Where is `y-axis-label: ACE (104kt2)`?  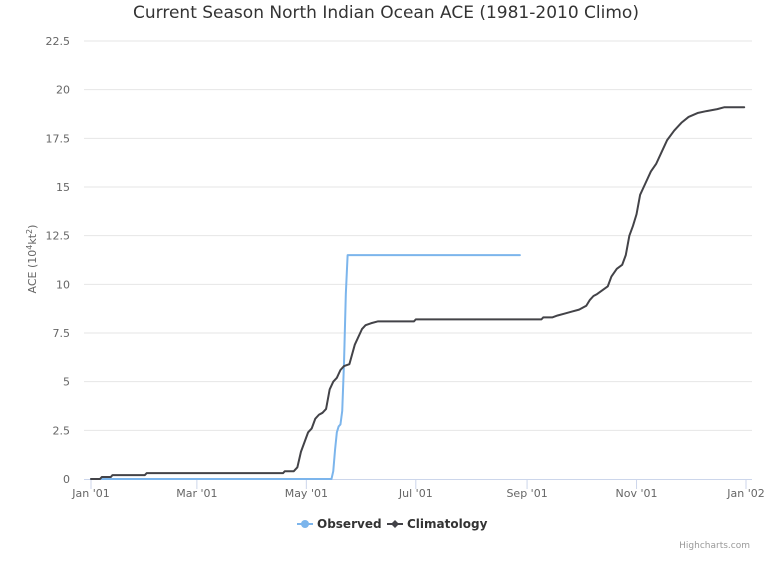 y-axis-label: ACE (104kt2) is located at coordinates (32, 259).